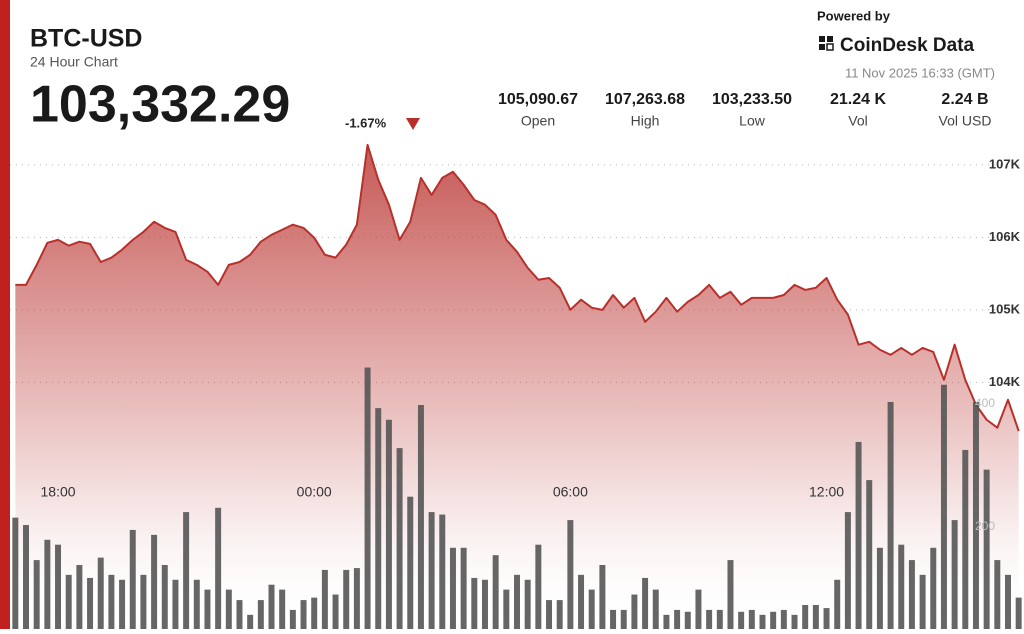  What do you see at coordinates (854, 15) in the screenshot?
I see `powered-by: Powered by` at bounding box center [854, 15].